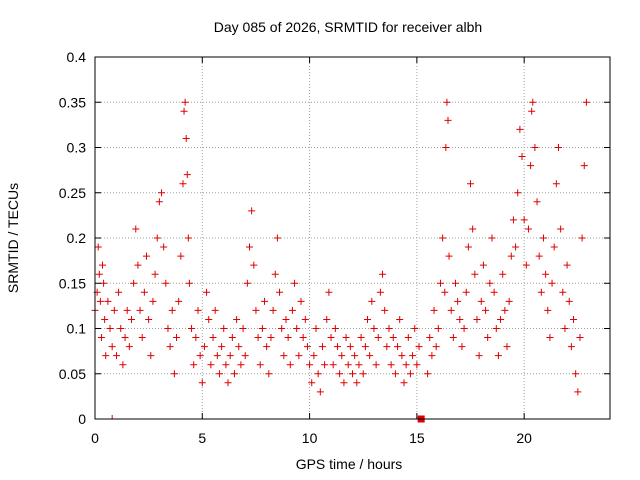 This screenshot has height=480, width=640. Describe the element at coordinates (77, 238) in the screenshot. I see `y-tick-label: 0.2` at that location.